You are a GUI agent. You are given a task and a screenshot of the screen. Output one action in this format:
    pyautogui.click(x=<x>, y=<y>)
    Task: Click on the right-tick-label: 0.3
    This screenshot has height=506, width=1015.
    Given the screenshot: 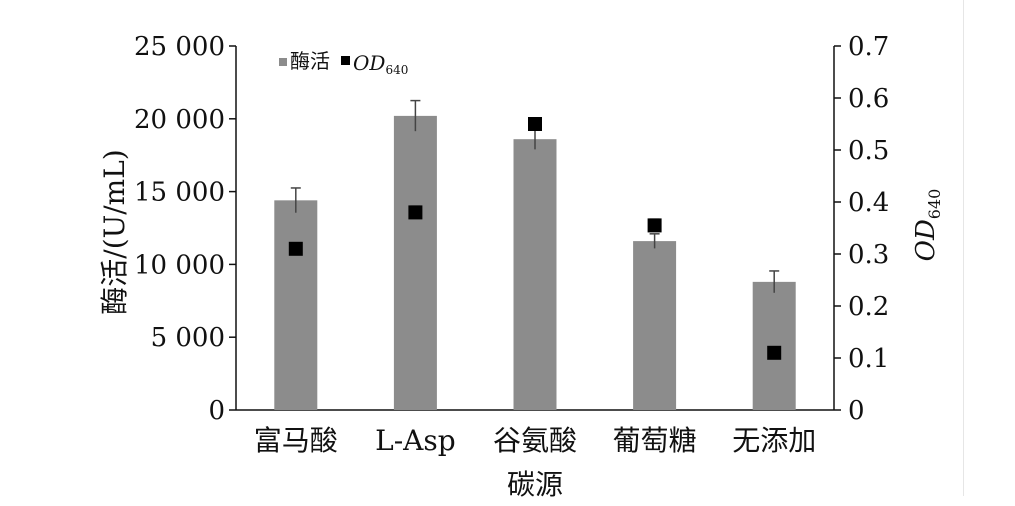 What is the action you would take?
    pyautogui.click(x=868, y=255)
    